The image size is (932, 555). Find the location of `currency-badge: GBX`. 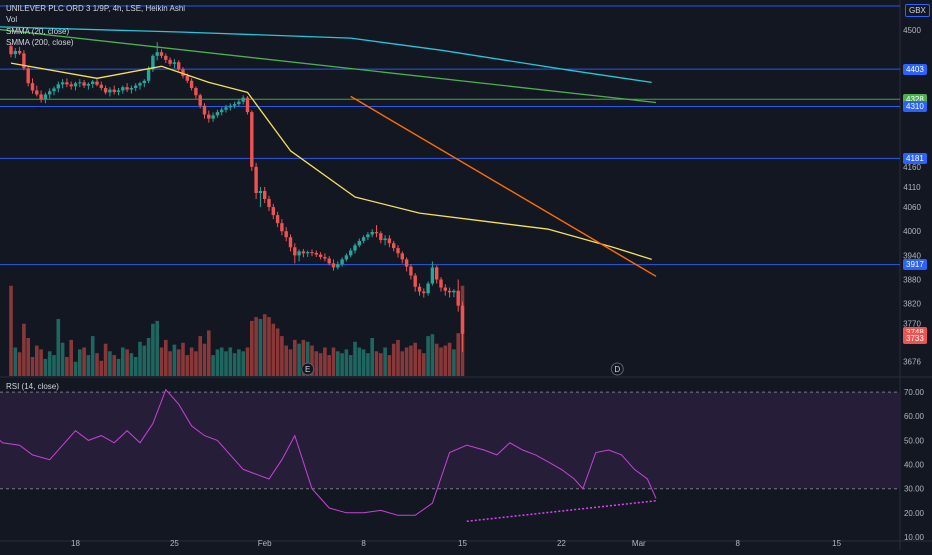

currency-badge: GBX is located at coordinates (917, 10).